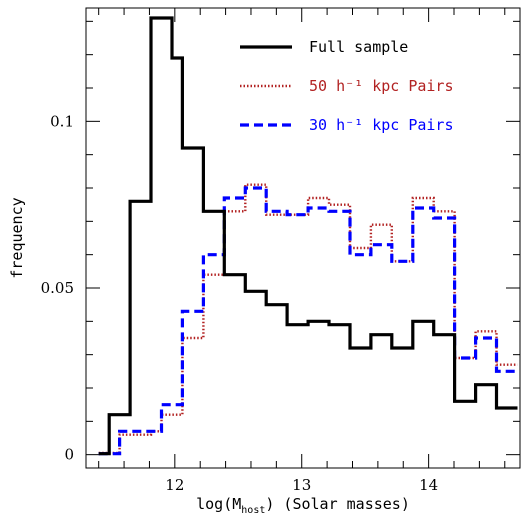 The width and height of the screenshot is (532, 520). What do you see at coordinates (381, 86) in the screenshot?
I see `legend-label-1: 50 h⁻¹ kpc Pairs` at bounding box center [381, 86].